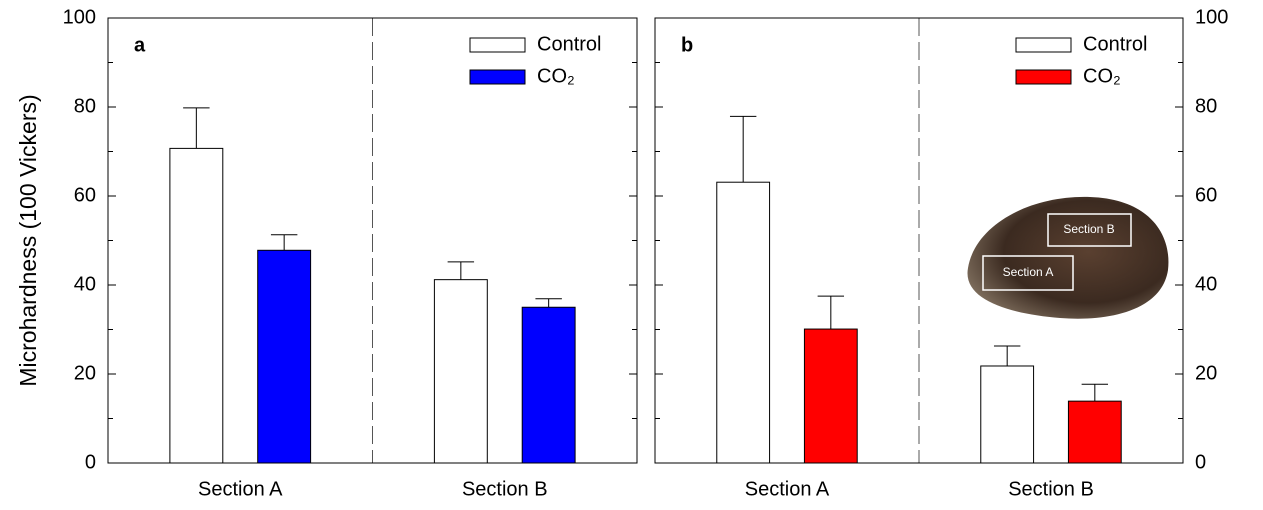  I want to click on inset-label: Section A, so click(1028, 272).